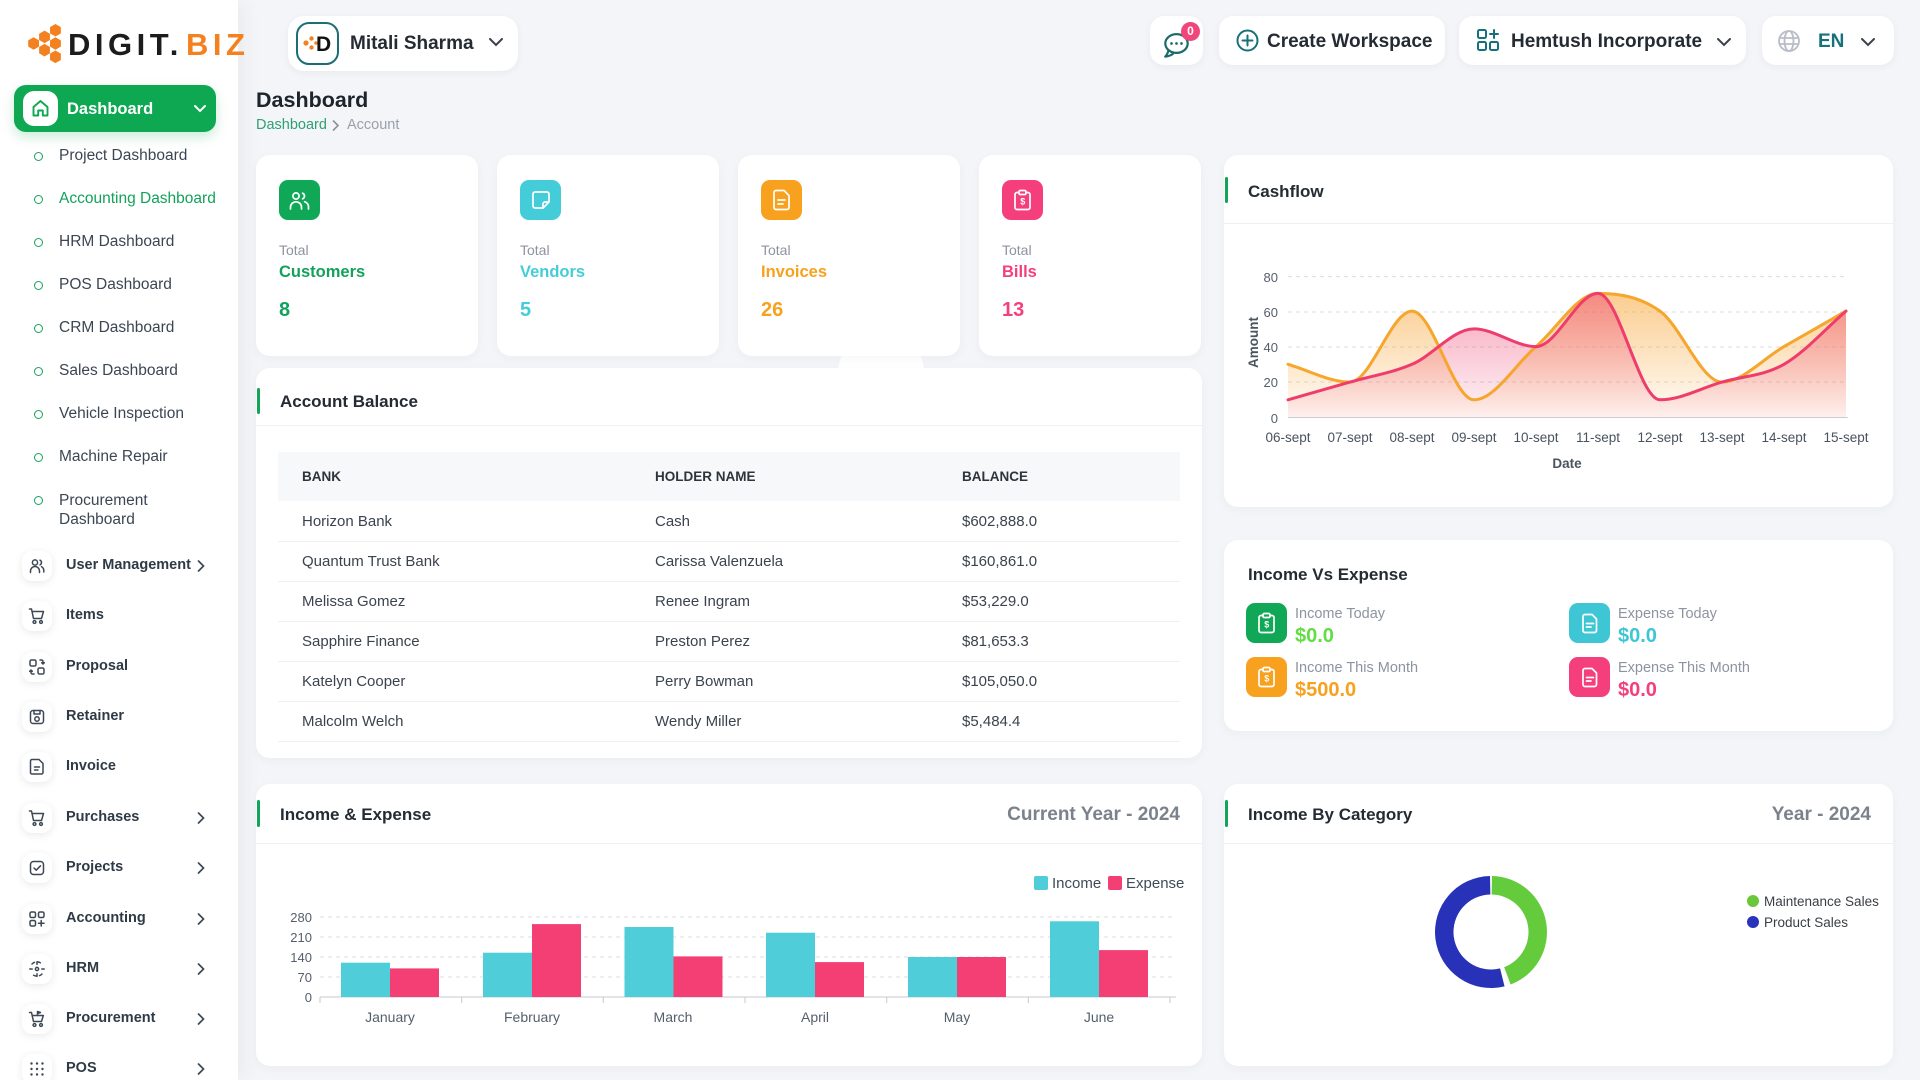 The image size is (1920, 1080). Describe the element at coordinates (125, 44) in the screenshot. I see `svg-text: DIGIT.` at that location.